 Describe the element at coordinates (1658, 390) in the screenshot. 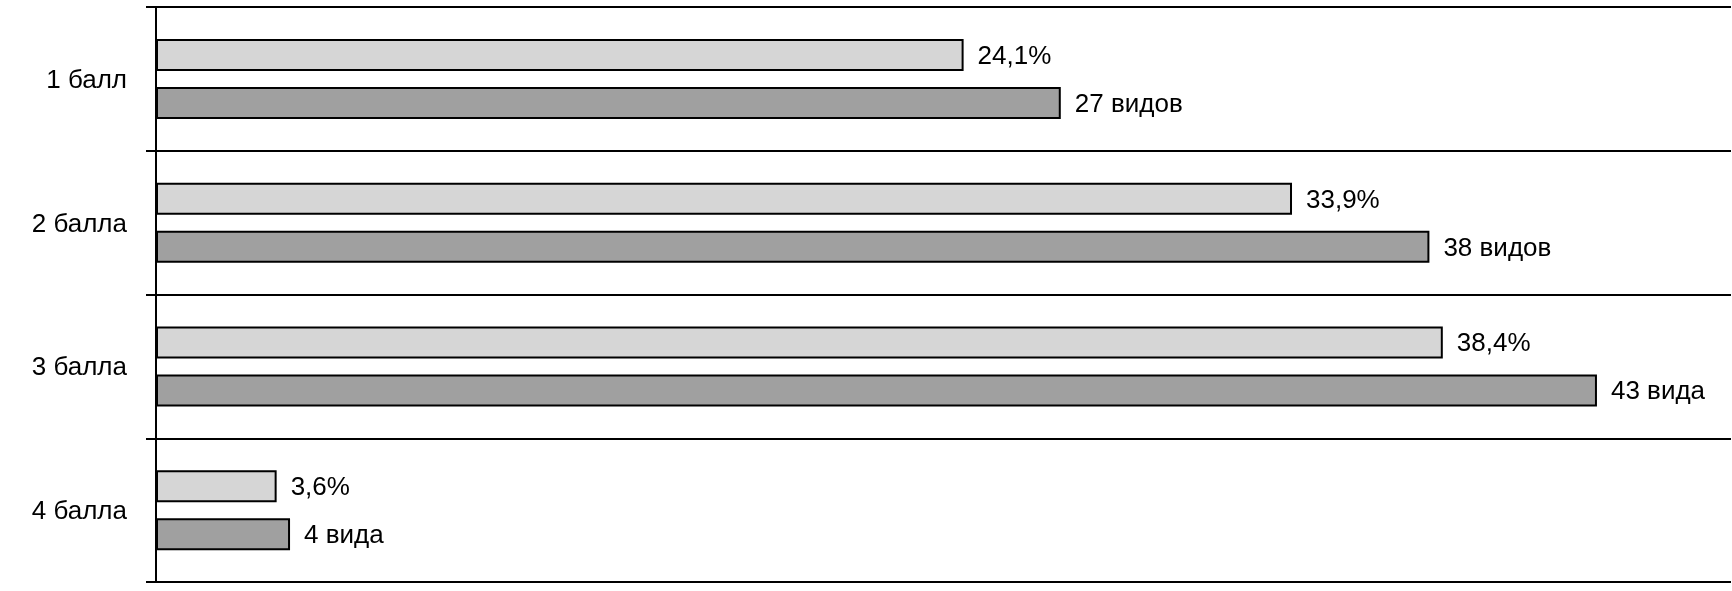

I see `data-label: 43 вида` at that location.